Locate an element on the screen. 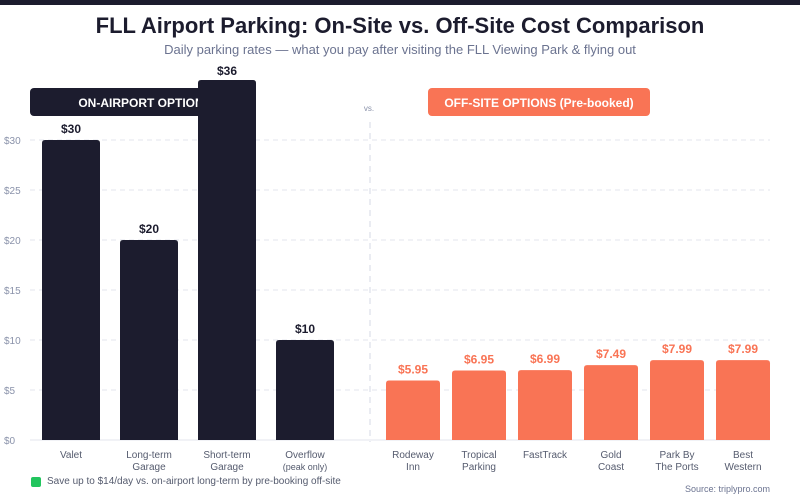  y-tick-label: $10 is located at coordinates (12, 341).